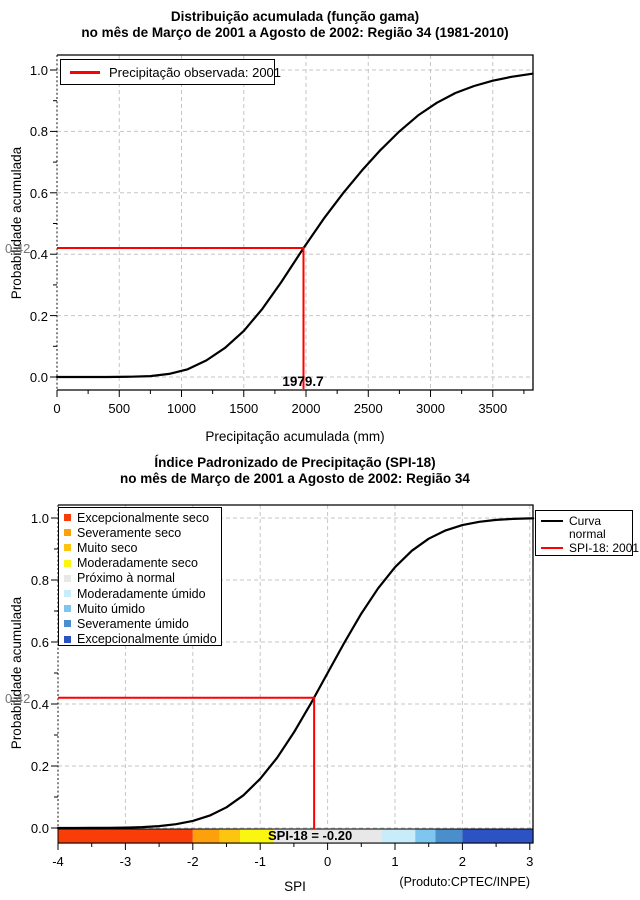 This screenshot has height=900, width=640. Describe the element at coordinates (129, 532) in the screenshot. I see `category-label: Severamente seco` at that location.